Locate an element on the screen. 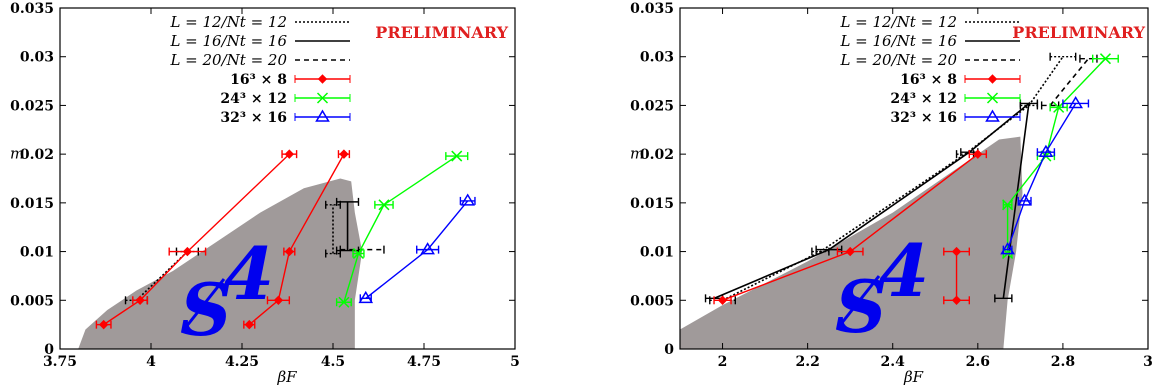 The height and width of the screenshot is (390, 1153). x-tick-label: 2.8 is located at coordinates (1063, 362).